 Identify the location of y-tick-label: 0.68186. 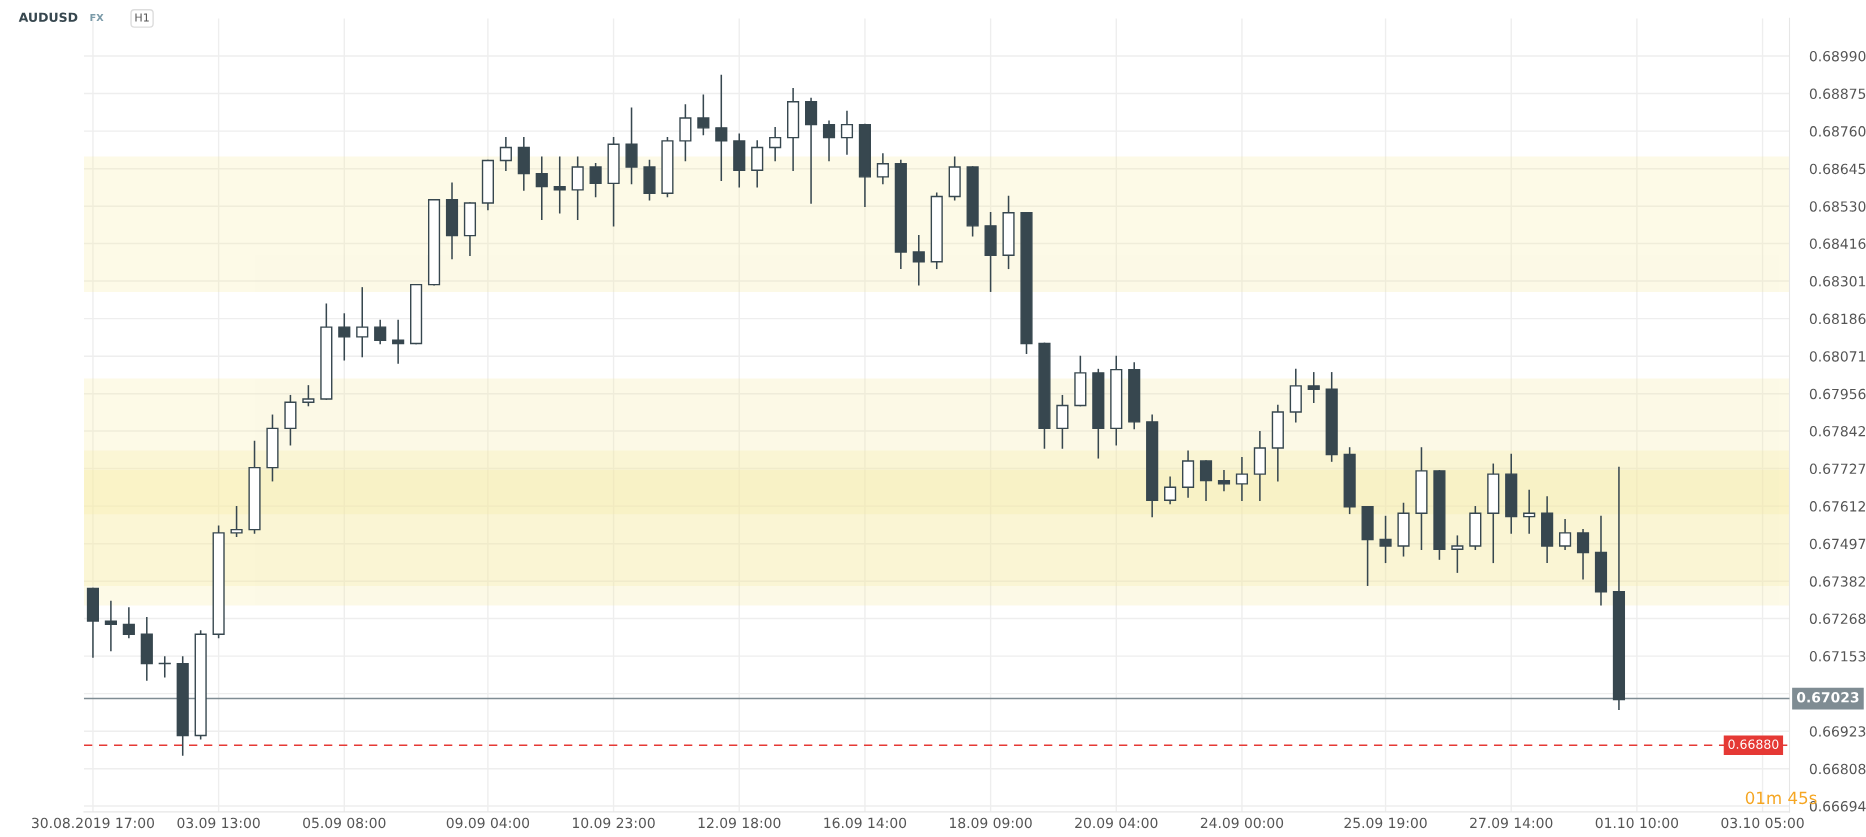
(1837, 319).